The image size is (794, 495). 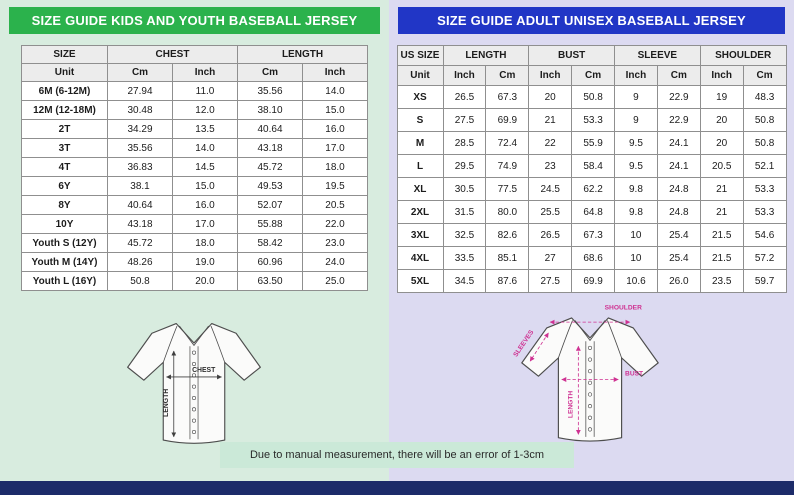 What do you see at coordinates (539, 347) in the screenshot?
I see `sleeve-measure-arrow` at bounding box center [539, 347].